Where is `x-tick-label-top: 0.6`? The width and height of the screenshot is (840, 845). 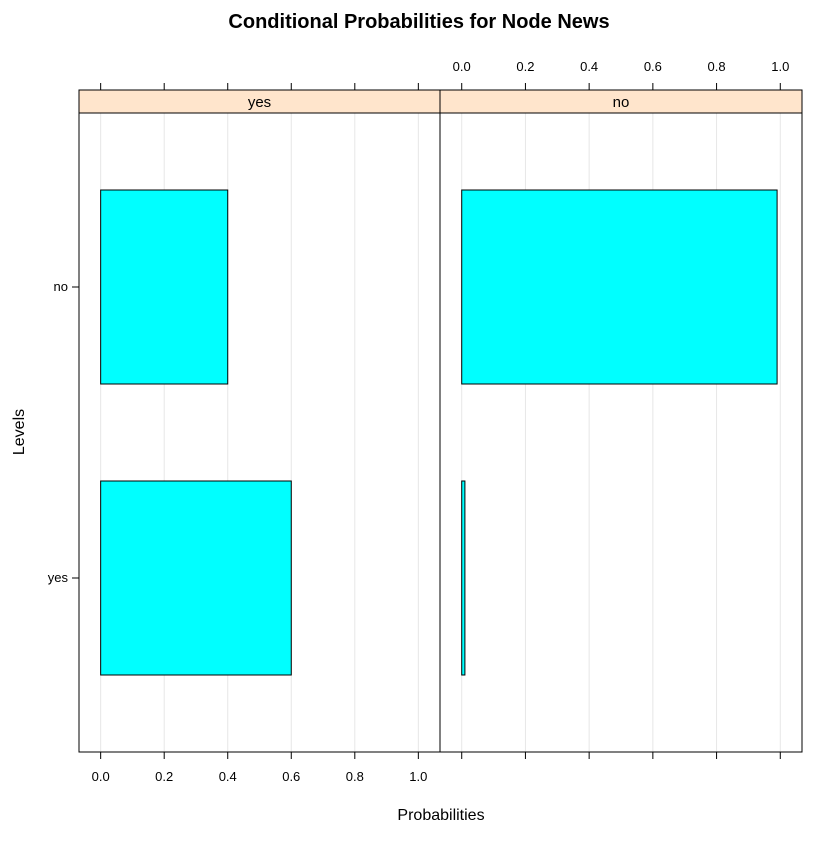 x-tick-label-top: 0.6 is located at coordinates (653, 66).